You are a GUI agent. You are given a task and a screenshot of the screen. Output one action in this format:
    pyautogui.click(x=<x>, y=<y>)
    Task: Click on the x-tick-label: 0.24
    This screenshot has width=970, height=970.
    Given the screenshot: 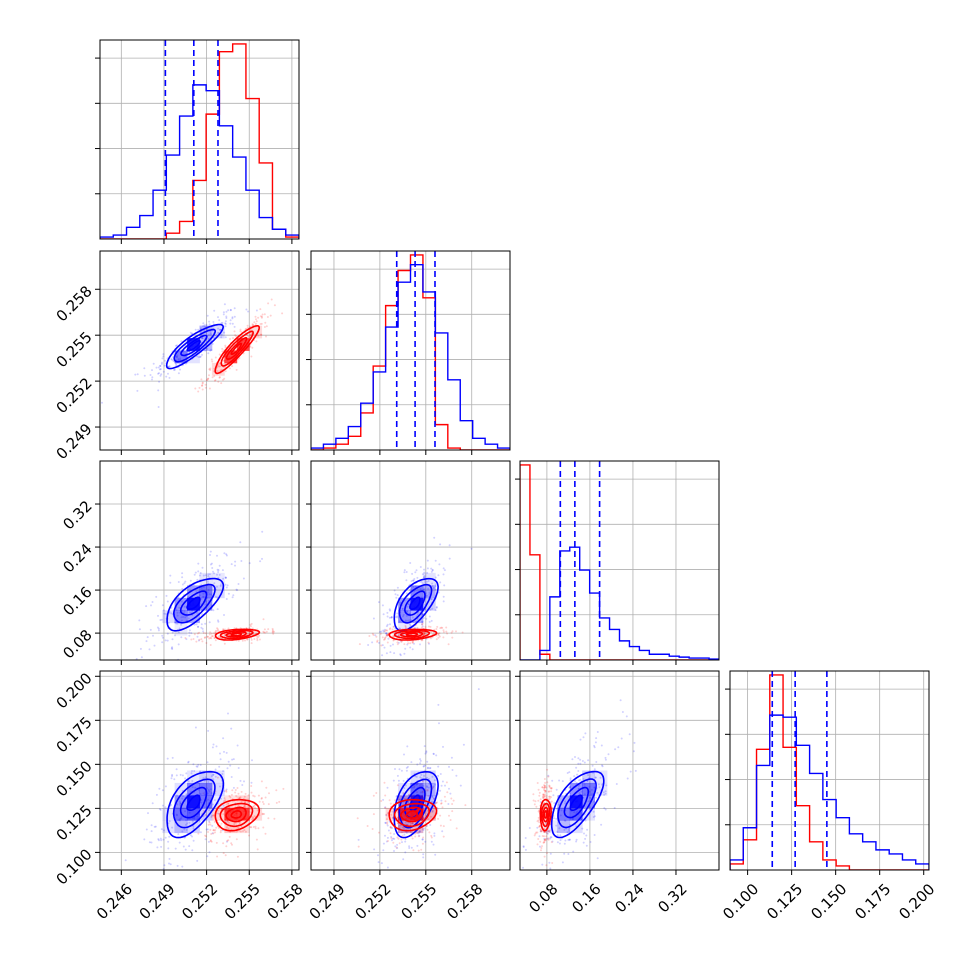 What is the action you would take?
    pyautogui.click(x=629, y=898)
    